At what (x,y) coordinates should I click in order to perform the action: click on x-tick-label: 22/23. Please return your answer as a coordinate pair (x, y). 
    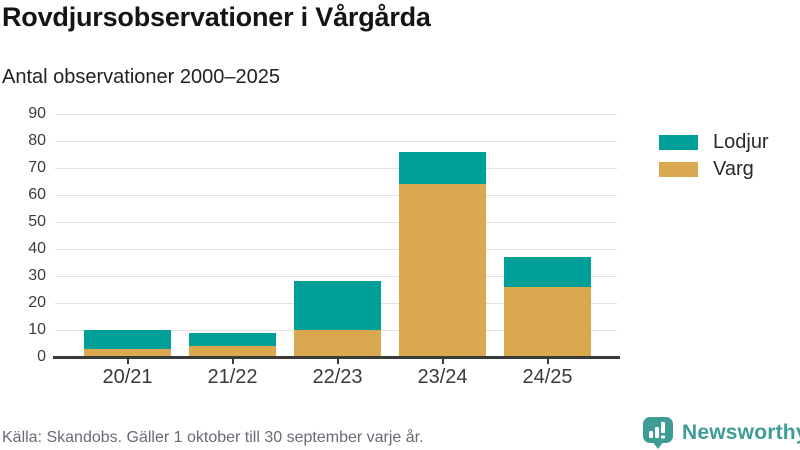
    Looking at the image, I should click on (337, 377).